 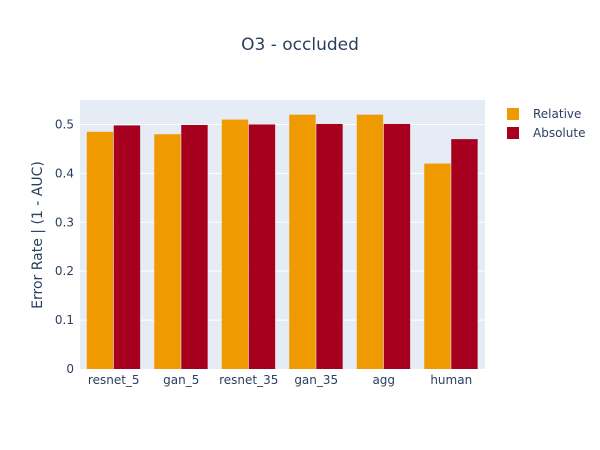 What do you see at coordinates (181, 380) in the screenshot?
I see `x-tick-label: gan_5` at bounding box center [181, 380].